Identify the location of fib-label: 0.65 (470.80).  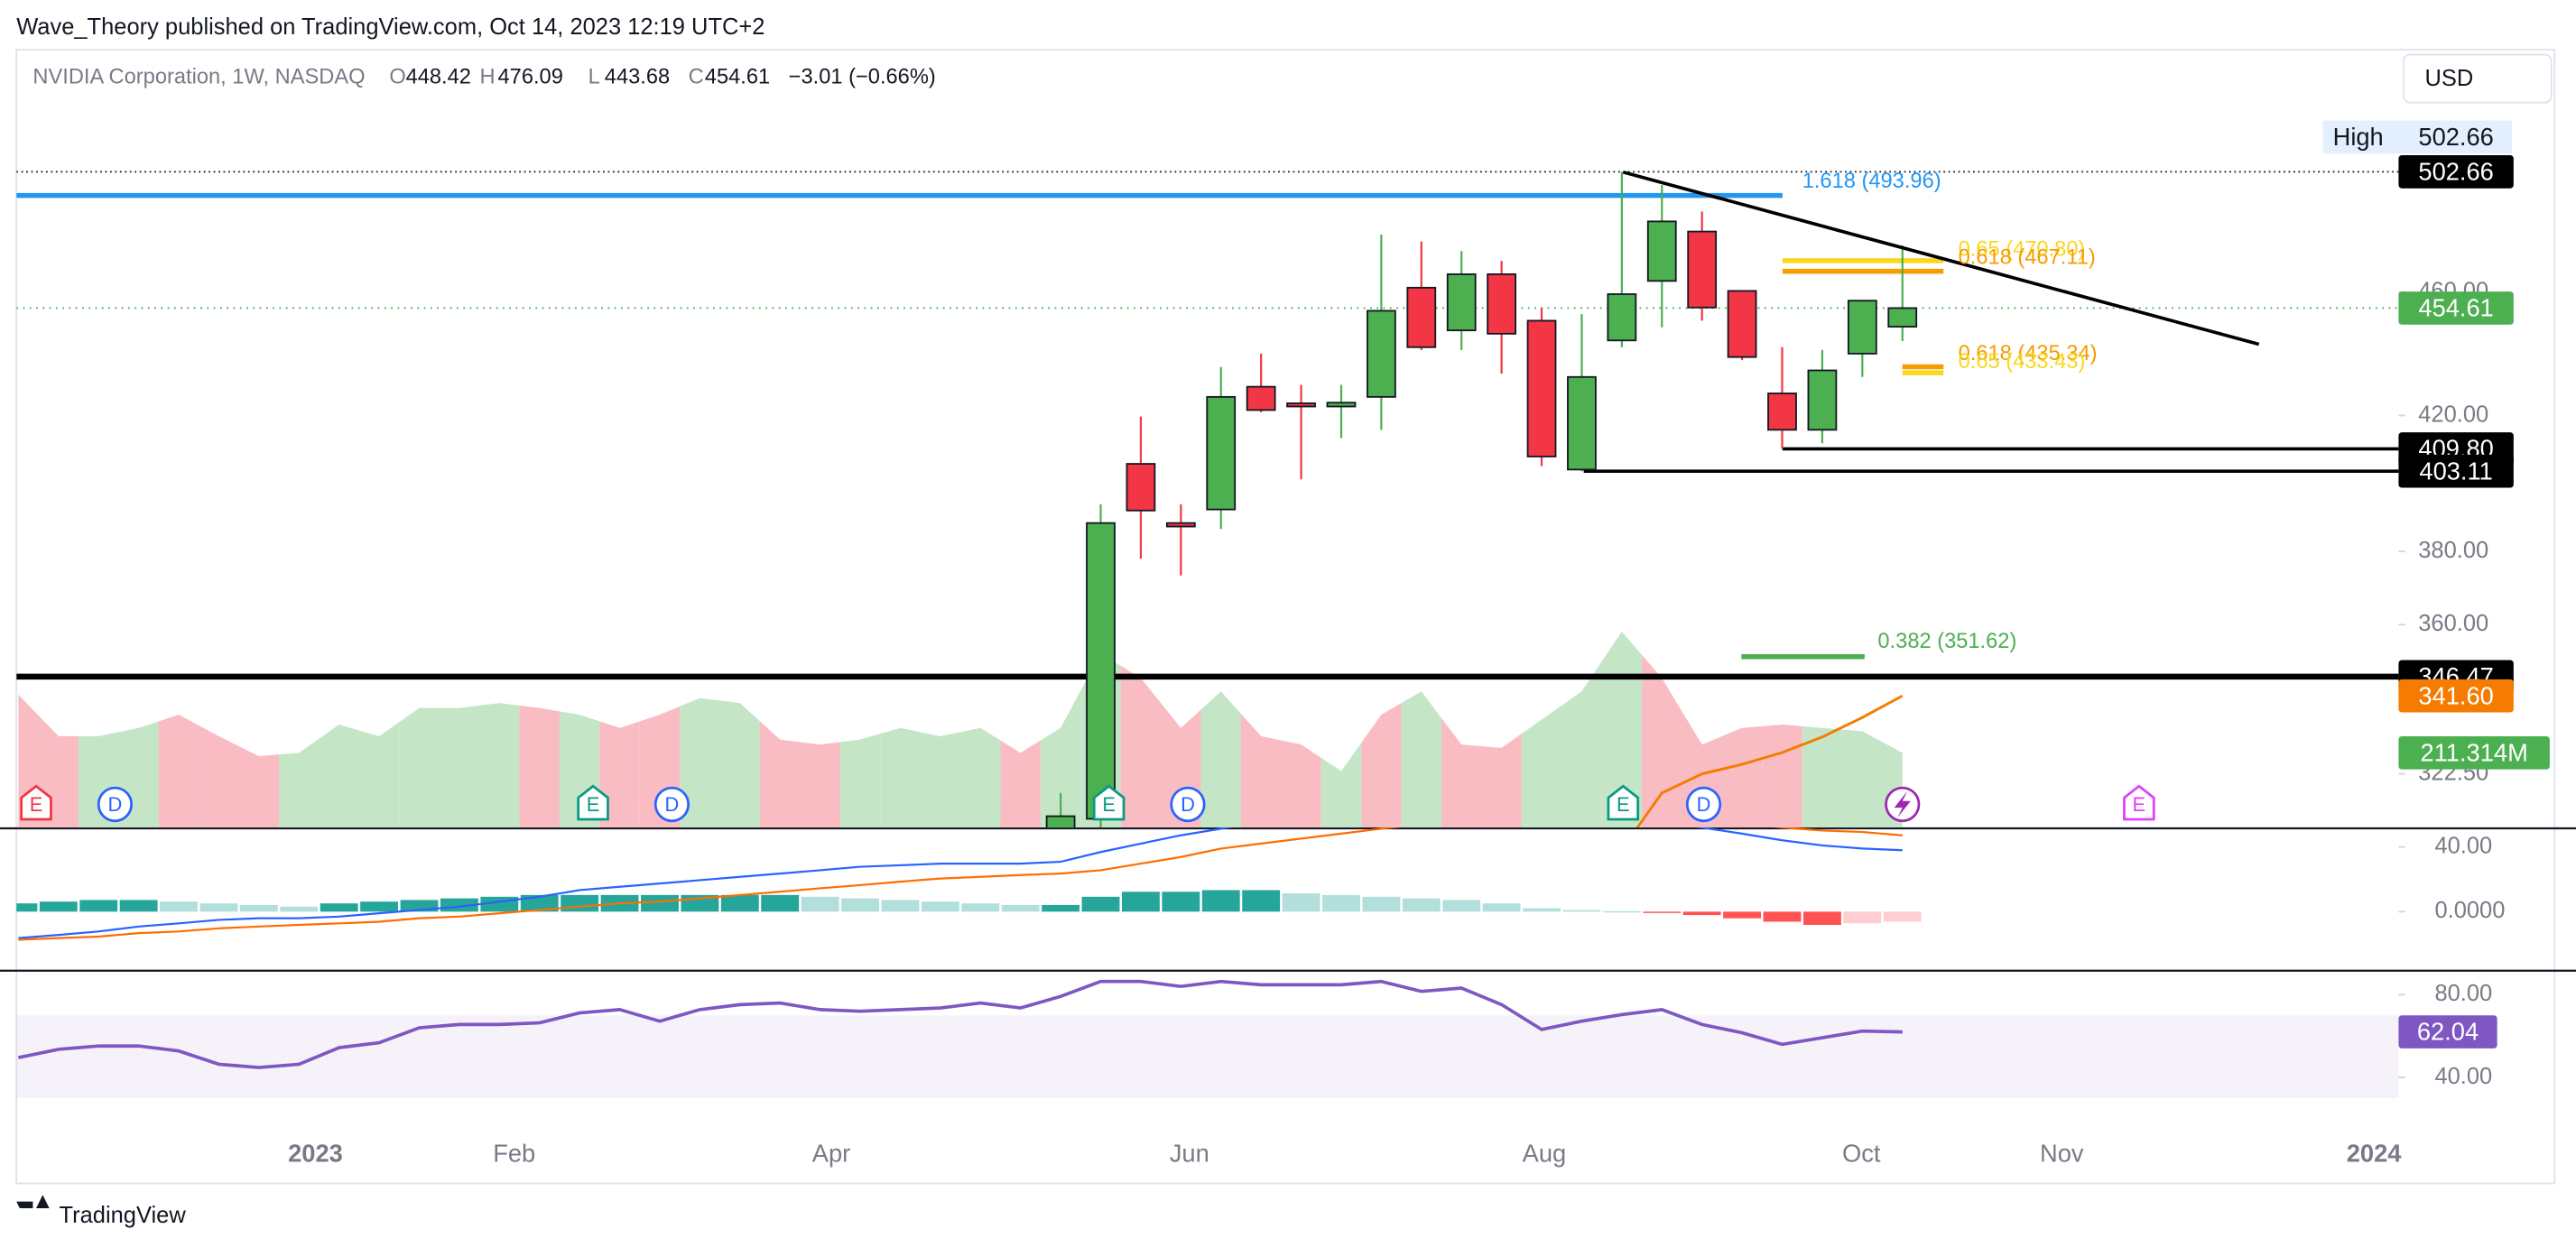
(2023, 249).